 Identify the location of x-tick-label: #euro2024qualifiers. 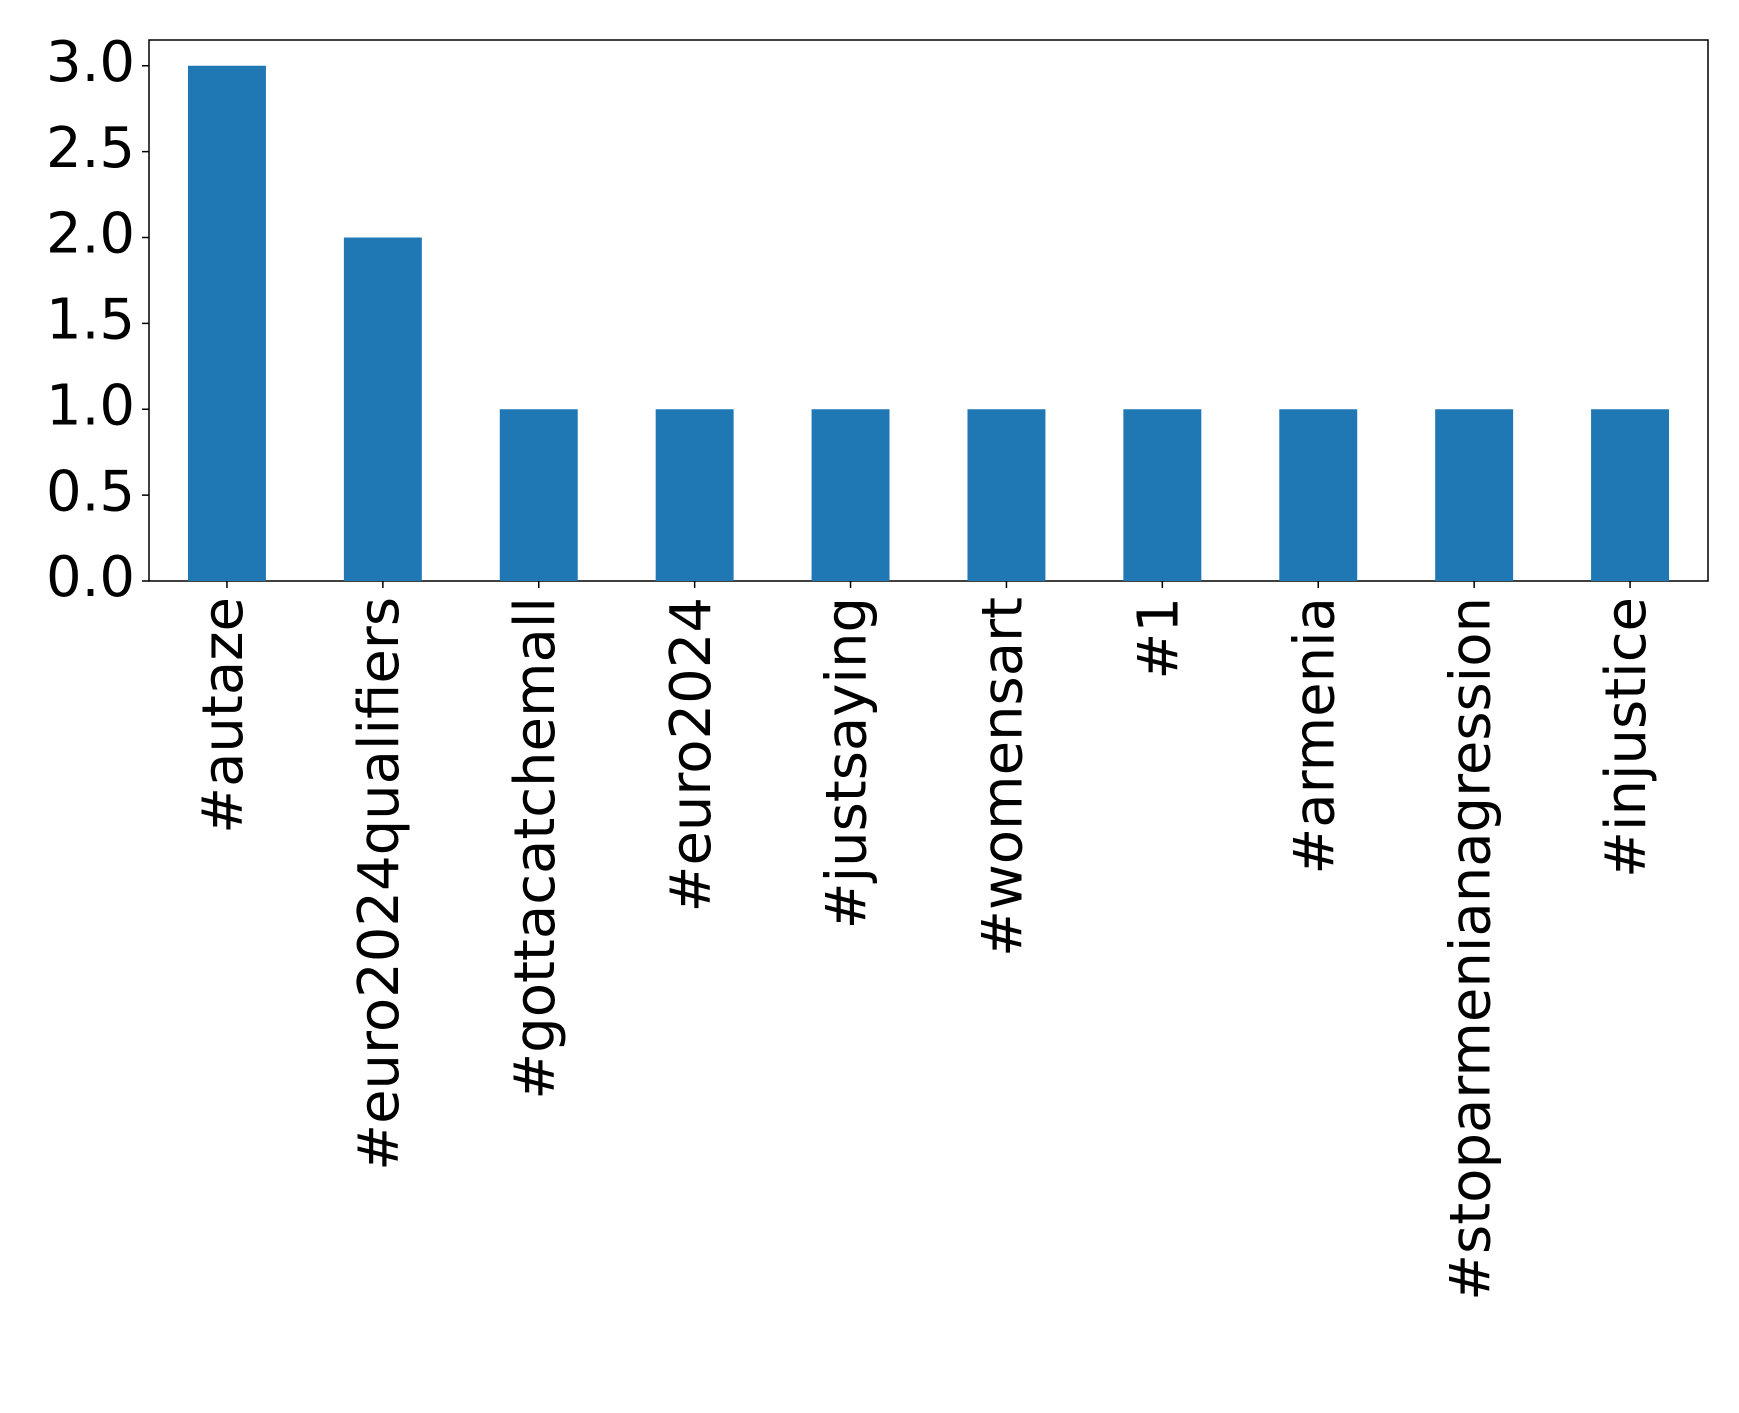
(379, 884).